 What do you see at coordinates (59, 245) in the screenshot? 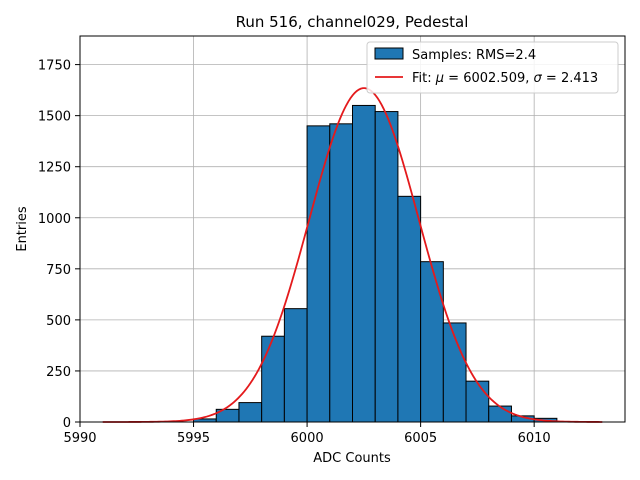
I see `y-axis-ticks: 0 250 500 750 1000 1250 1500 1750` at bounding box center [59, 245].